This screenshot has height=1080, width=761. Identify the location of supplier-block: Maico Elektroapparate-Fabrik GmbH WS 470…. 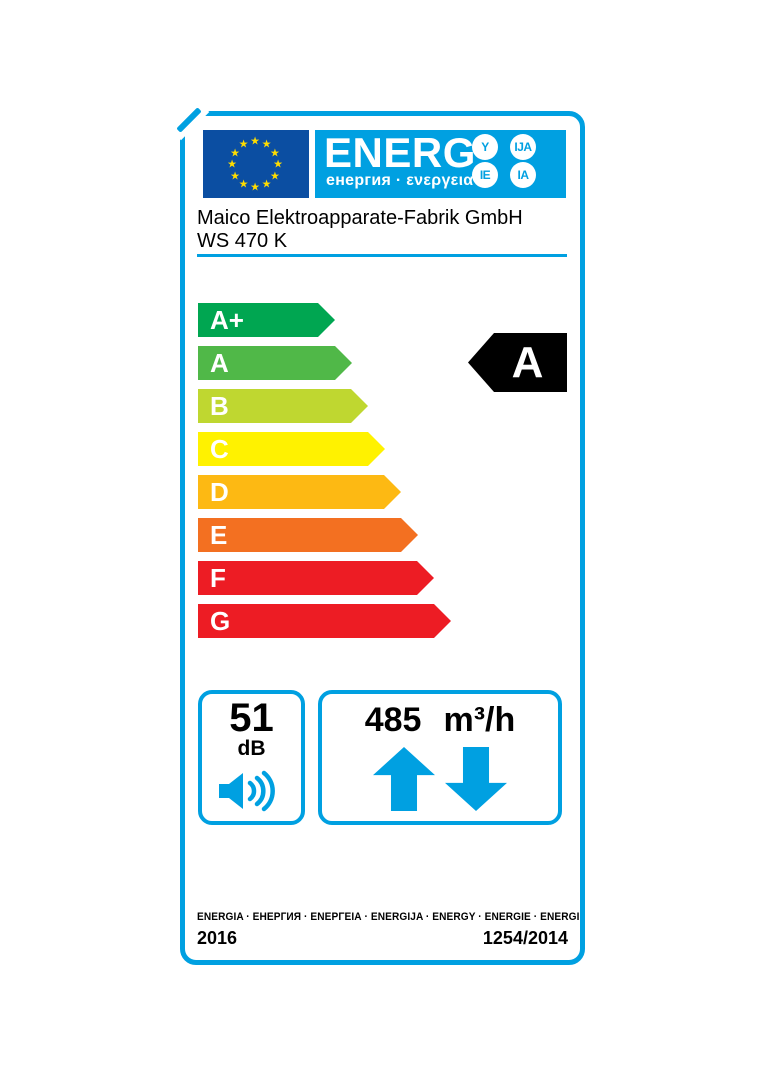
(387, 230).